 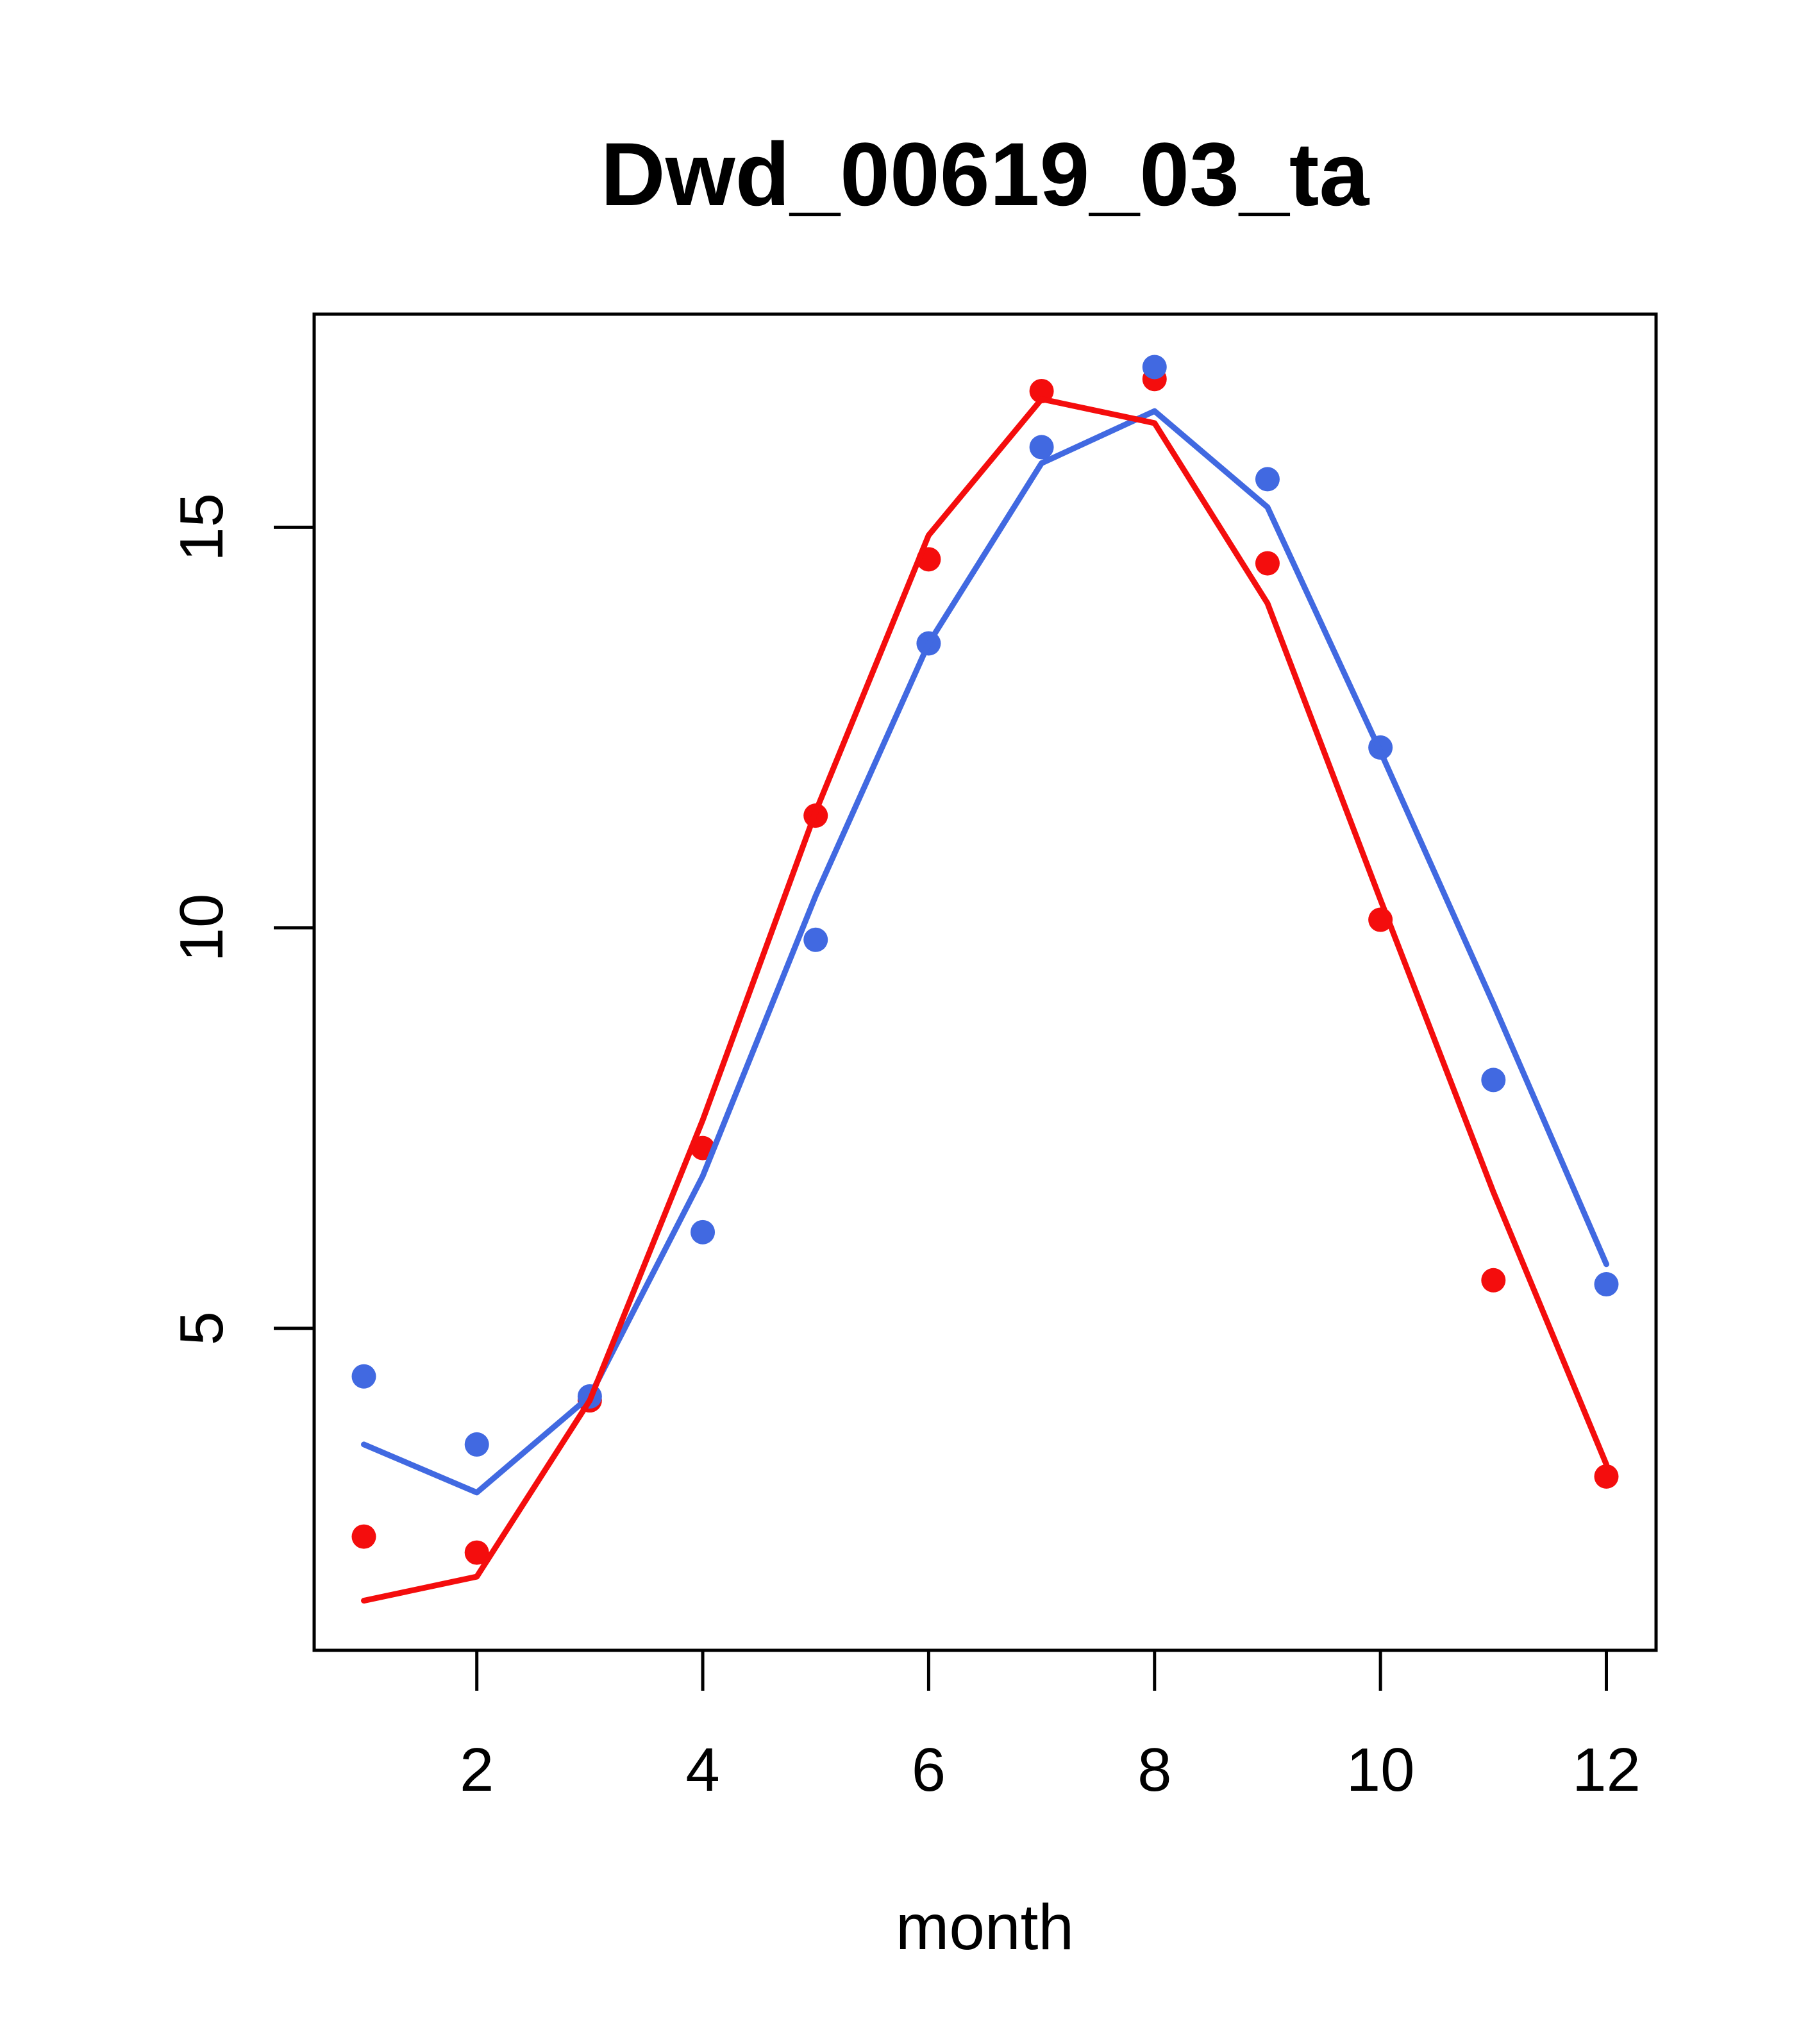 I want to click on x-axis-tick-labels: 2 4 6 8 10 12, so click(x=1050, y=1770).